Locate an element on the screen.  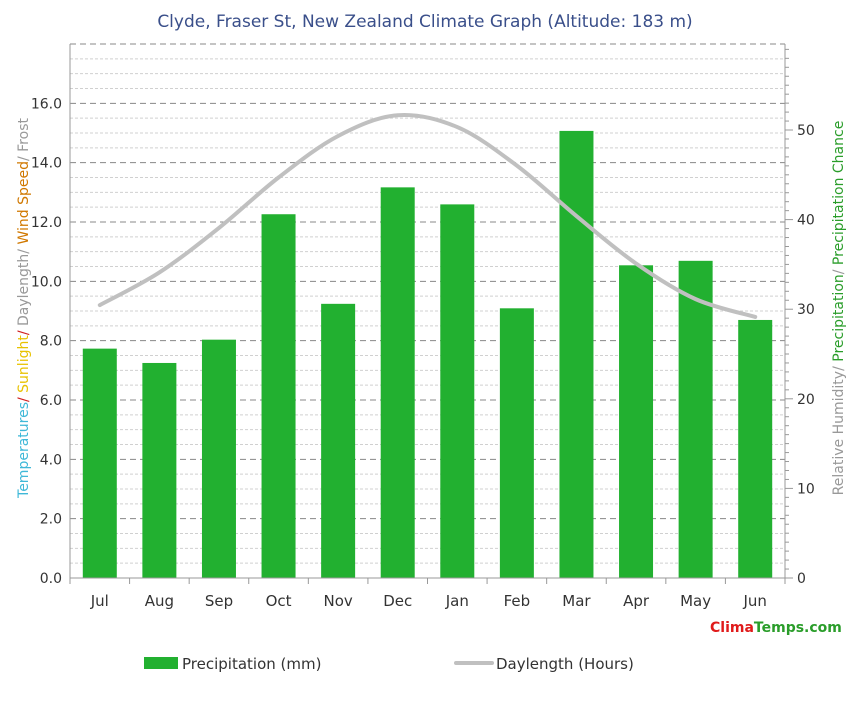
axis-label-part: Precipitation Chance is located at coordinates (839, 193).